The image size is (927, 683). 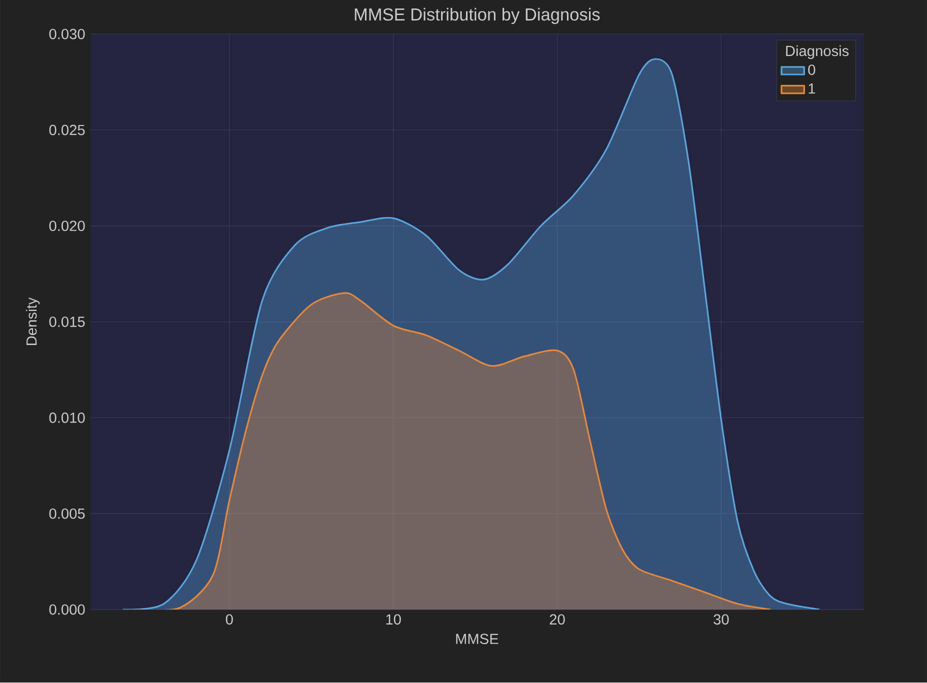 What do you see at coordinates (33, 322) in the screenshot?
I see `y-axis-title: Density` at bounding box center [33, 322].